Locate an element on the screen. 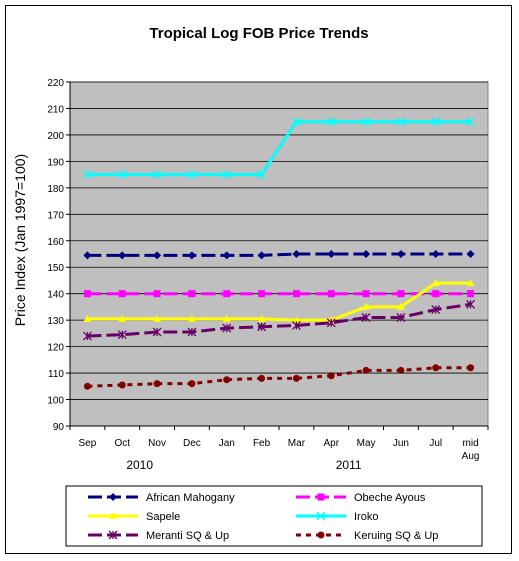 The height and width of the screenshot is (561, 519). y-tick-label: 120 is located at coordinates (55, 348).